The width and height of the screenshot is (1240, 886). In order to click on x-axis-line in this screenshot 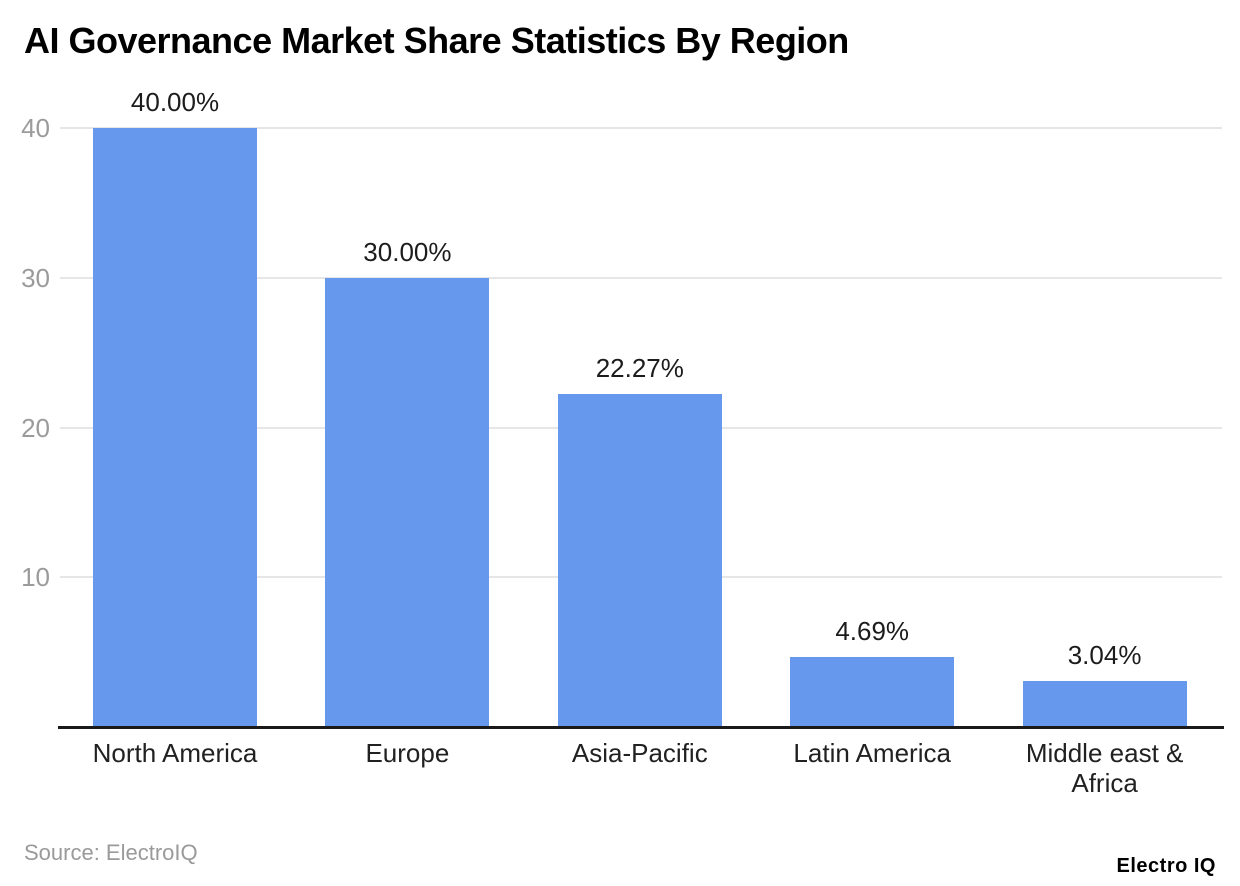, I will do `click(641, 727)`.